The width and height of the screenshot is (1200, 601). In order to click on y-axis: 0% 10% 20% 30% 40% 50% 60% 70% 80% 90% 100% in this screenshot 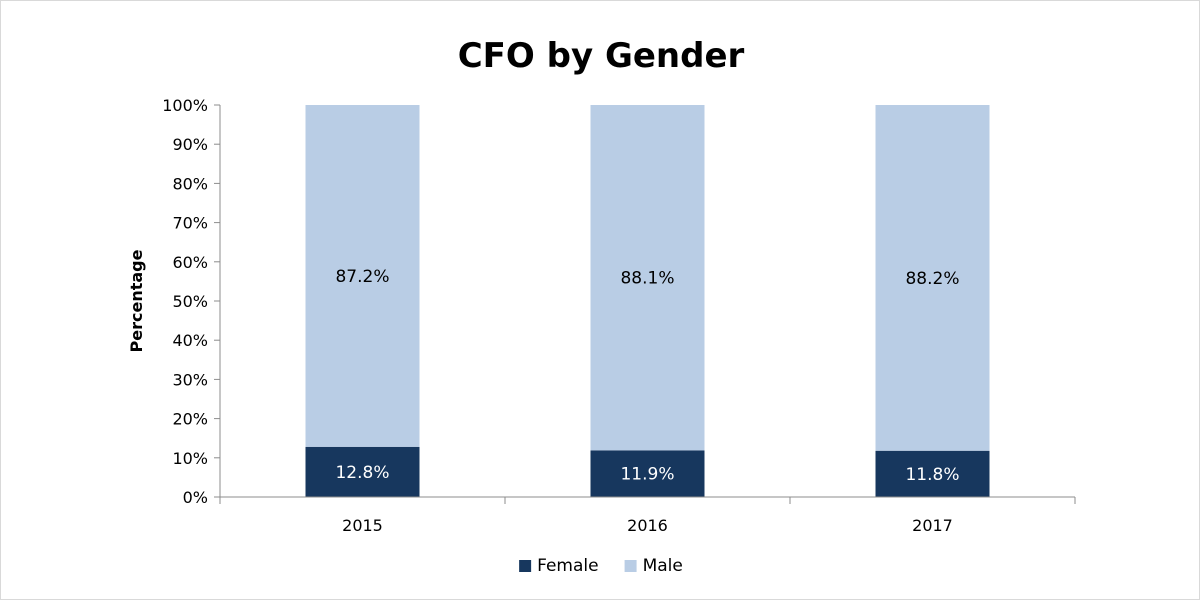, I will do `click(191, 301)`.